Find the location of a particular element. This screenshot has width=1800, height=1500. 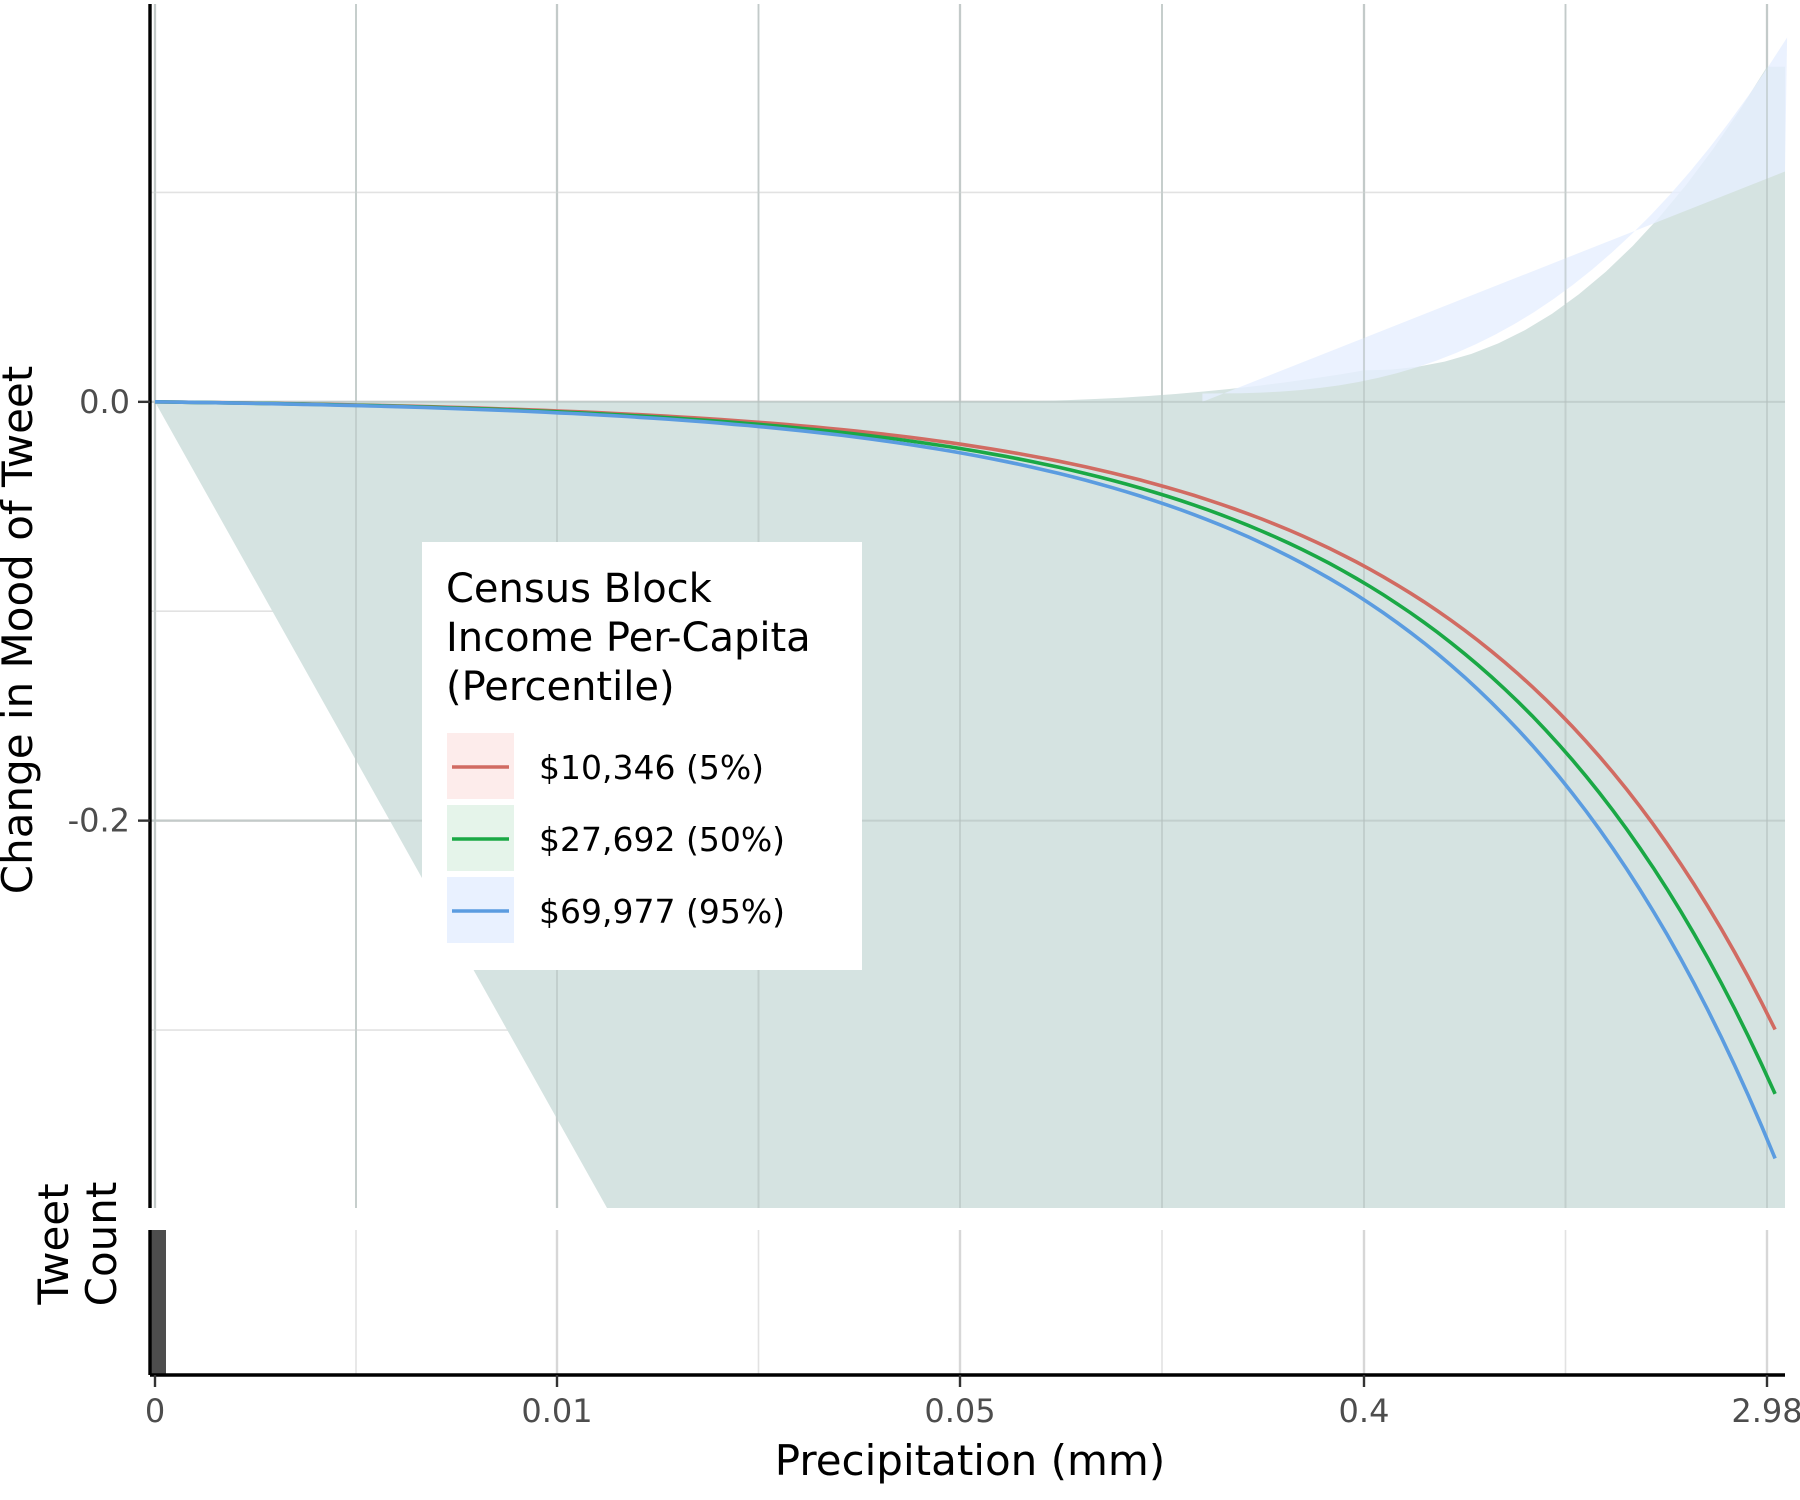

x-tick-label: 2.98 is located at coordinates (1765, 1411).